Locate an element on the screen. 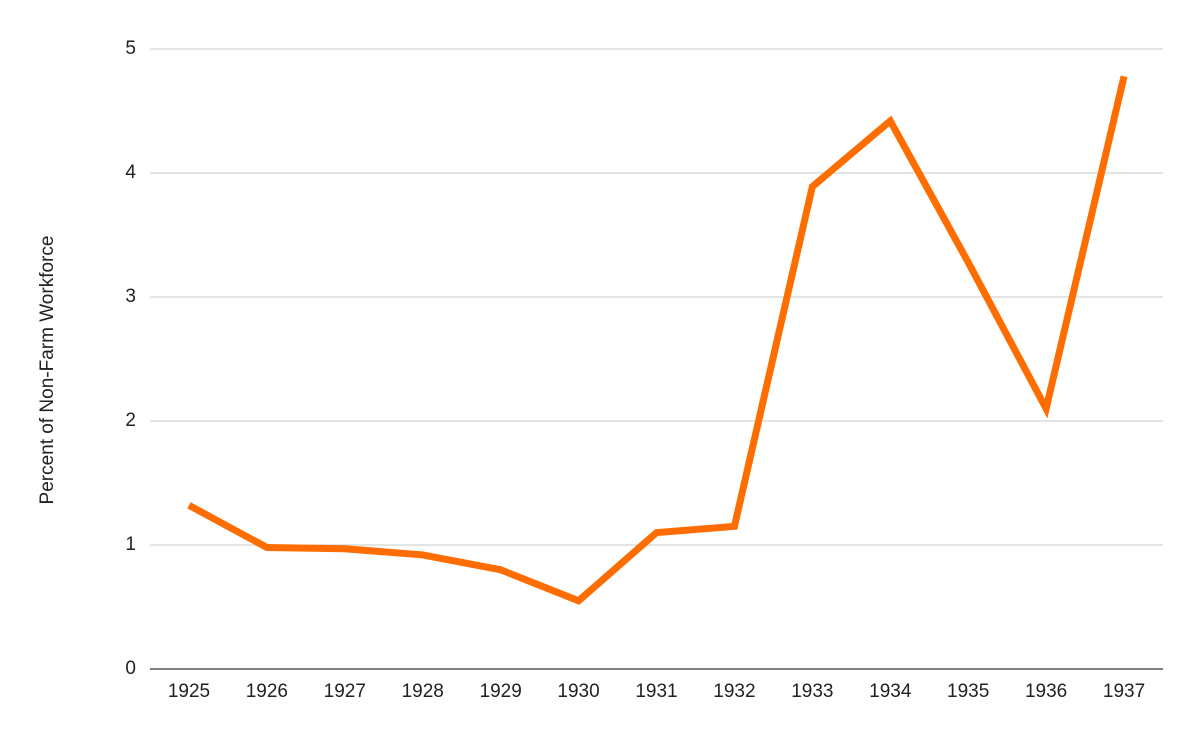 The width and height of the screenshot is (1200, 742). x-tick-label: 1925 is located at coordinates (189, 691).